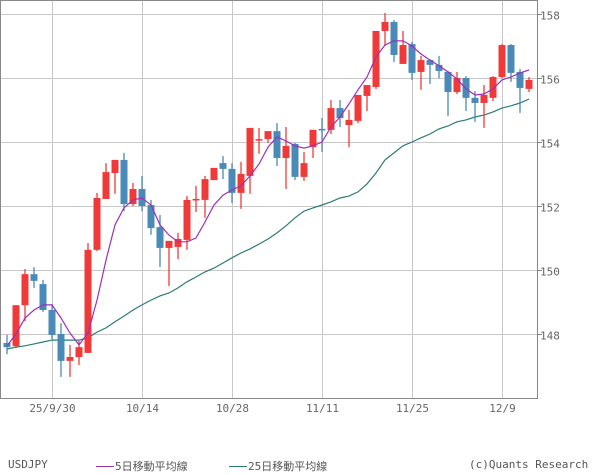 The height and width of the screenshot is (475, 600). What do you see at coordinates (550, 144) in the screenshot?
I see `y-tick-label: 154` at bounding box center [550, 144].